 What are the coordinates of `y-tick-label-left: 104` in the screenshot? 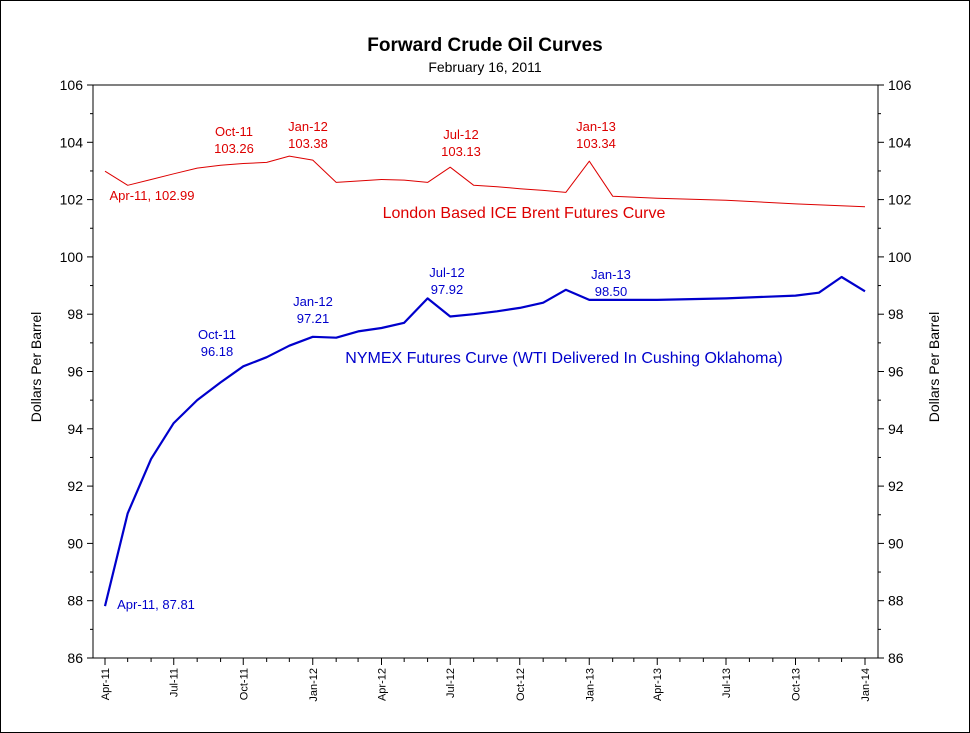 It's located at (72, 142).